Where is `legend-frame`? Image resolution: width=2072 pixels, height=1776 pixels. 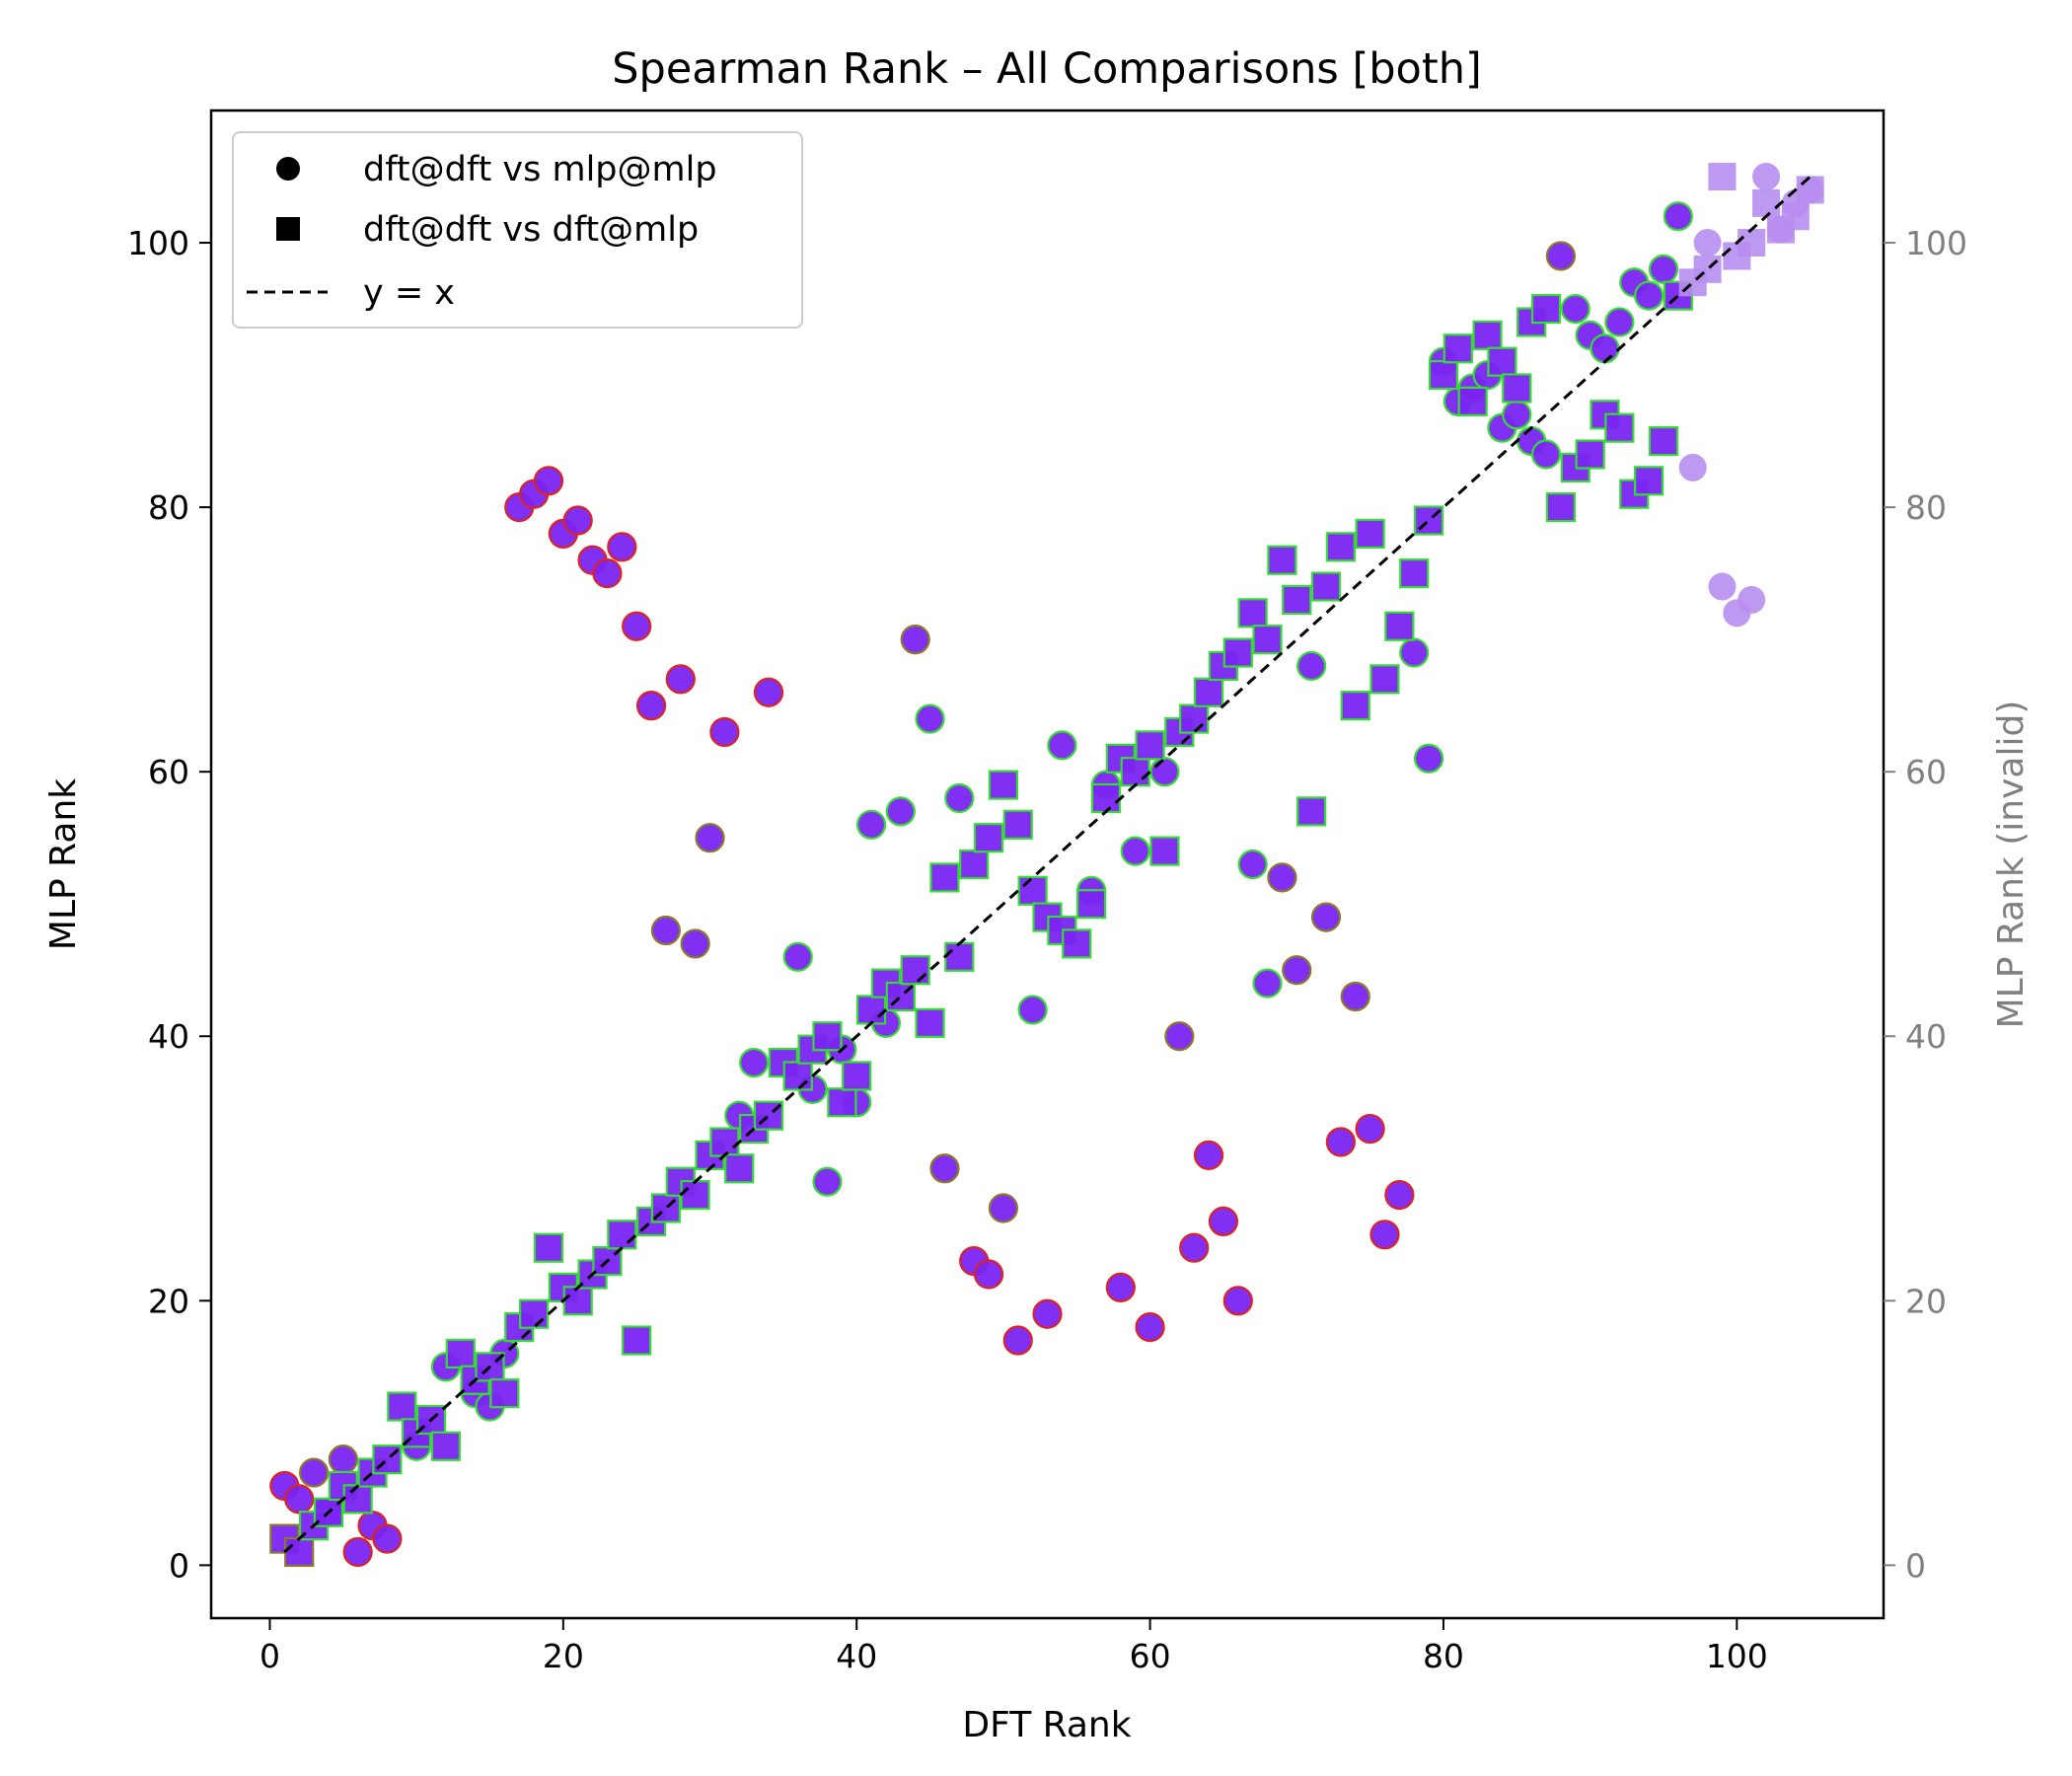
legend-frame is located at coordinates (518, 230).